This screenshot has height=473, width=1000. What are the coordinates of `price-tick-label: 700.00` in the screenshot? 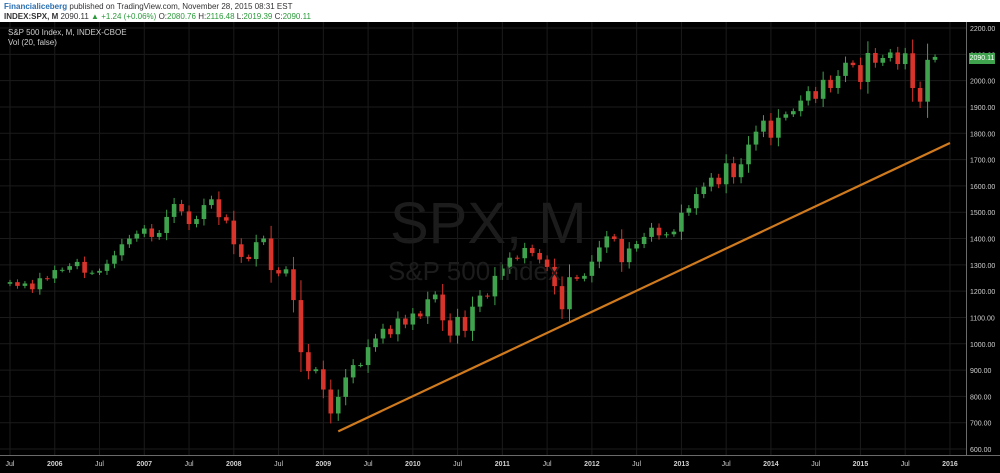 It's located at (981, 424).